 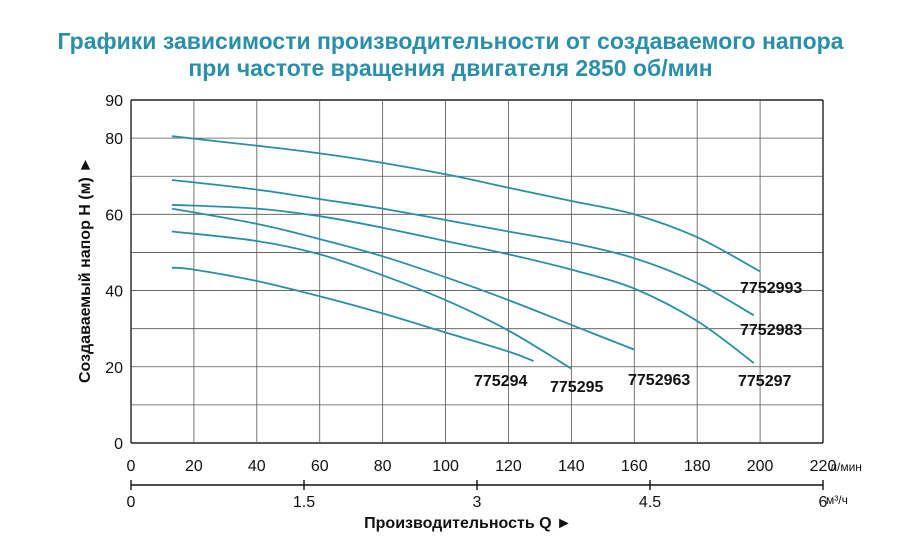 I want to click on x-tick-label: 120, so click(x=508, y=466).